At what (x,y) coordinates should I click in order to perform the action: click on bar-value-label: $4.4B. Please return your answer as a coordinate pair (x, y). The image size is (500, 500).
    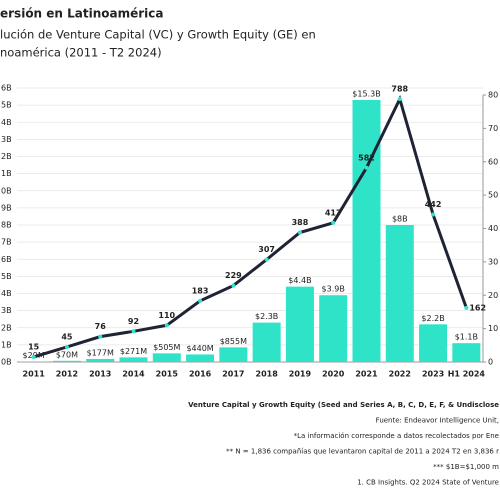
    Looking at the image, I should click on (299, 280).